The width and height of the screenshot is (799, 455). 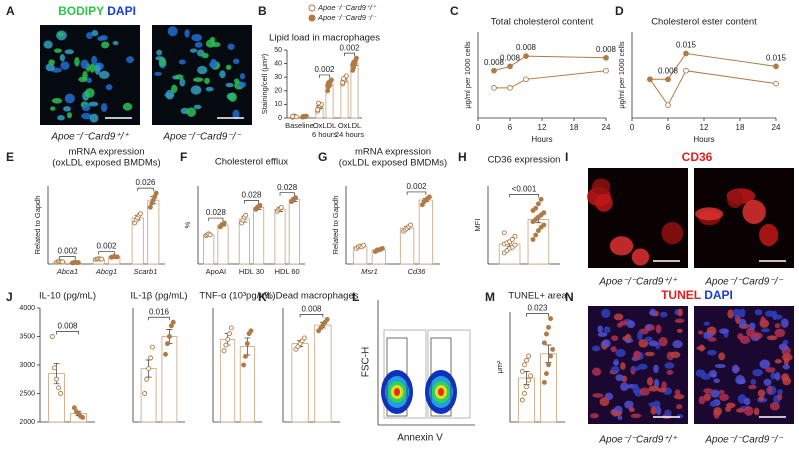 What do you see at coordinates (420, 438) in the screenshot?
I see `x-axis-label: Annexin V` at bounding box center [420, 438].